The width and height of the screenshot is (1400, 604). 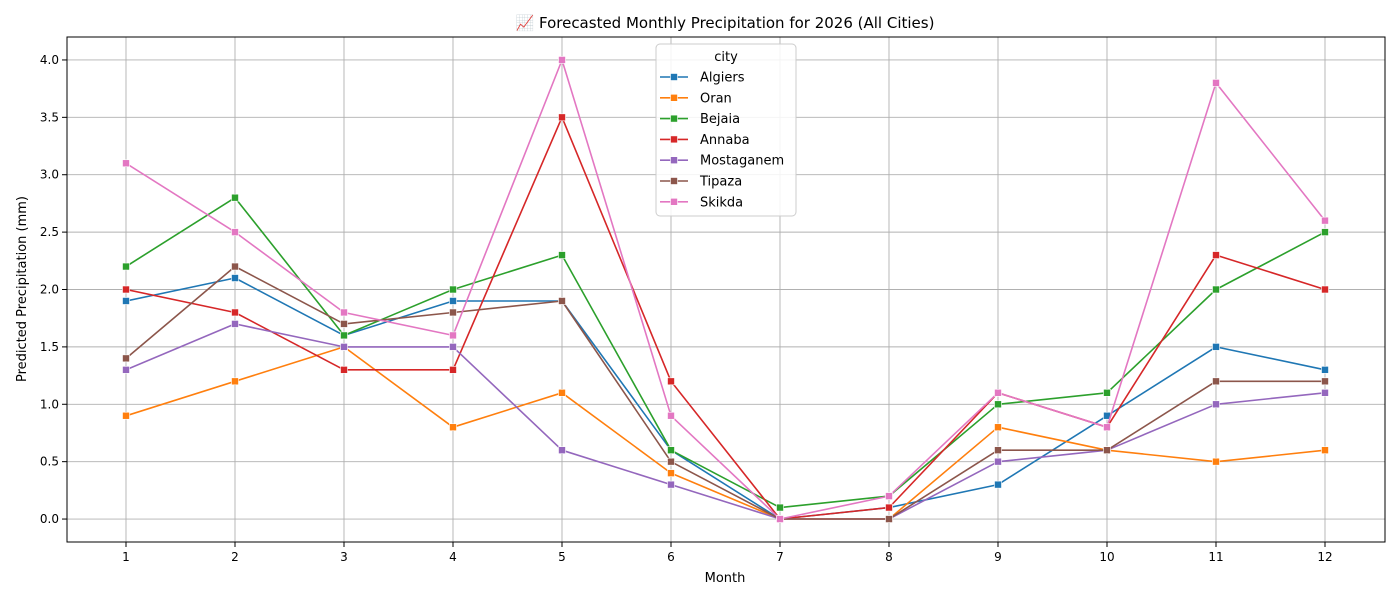 I want to click on x-axis-label: Month, so click(x=725, y=578).